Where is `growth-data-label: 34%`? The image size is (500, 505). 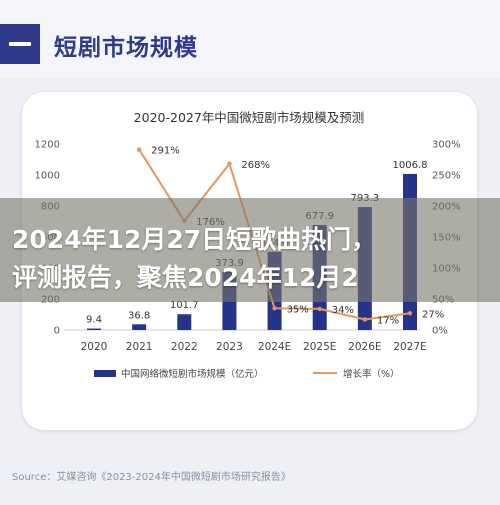
growth-data-label: 34% is located at coordinates (343, 310).